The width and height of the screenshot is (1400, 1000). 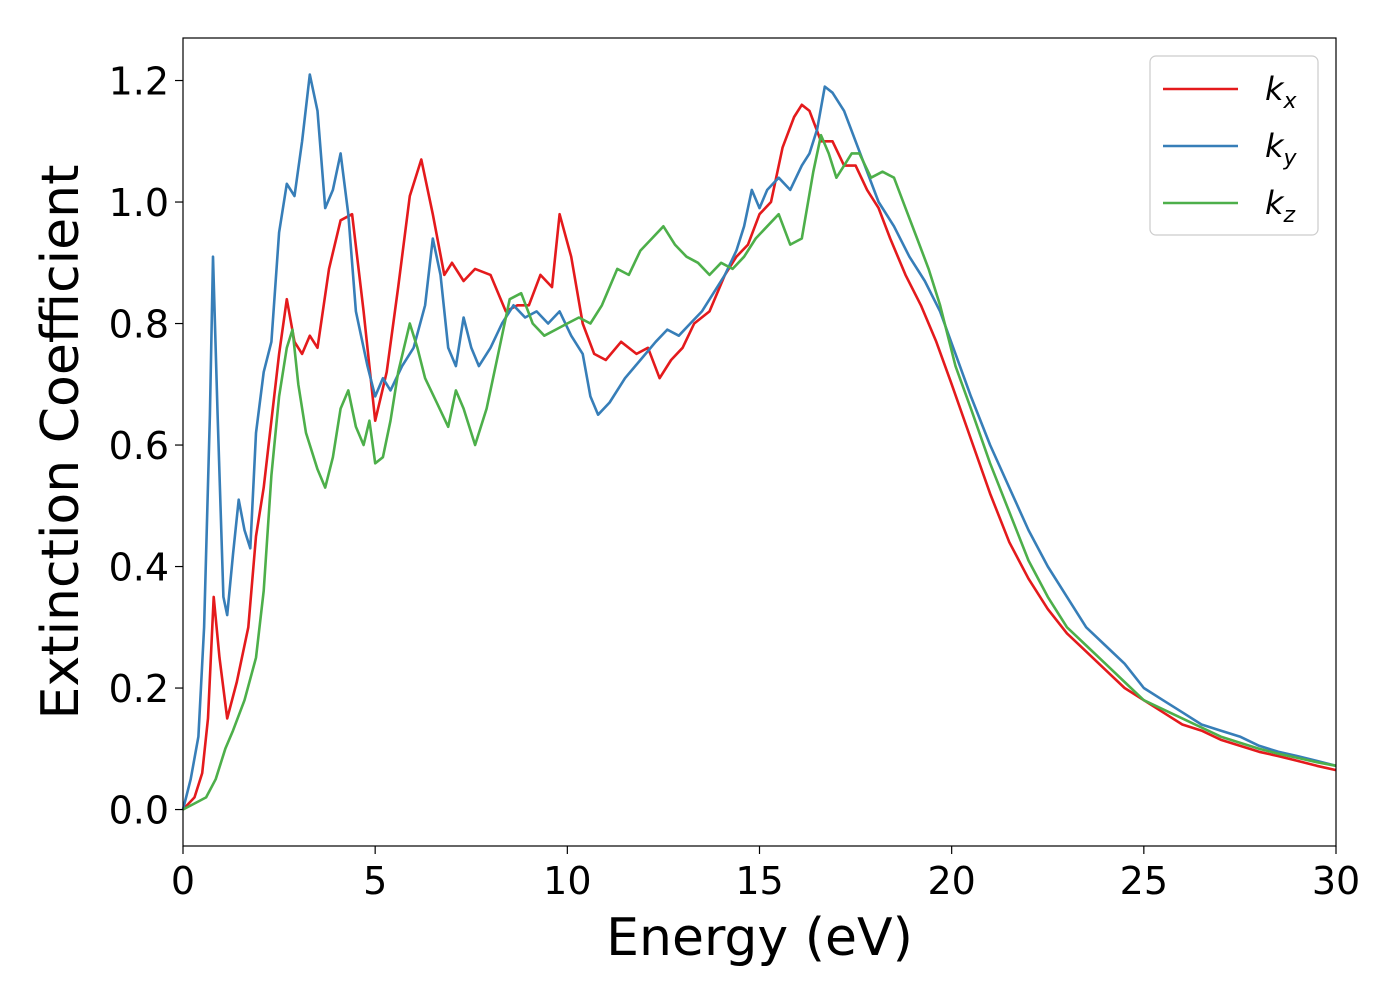 What do you see at coordinates (951, 881) in the screenshot?
I see `x-tick-label: 20` at bounding box center [951, 881].